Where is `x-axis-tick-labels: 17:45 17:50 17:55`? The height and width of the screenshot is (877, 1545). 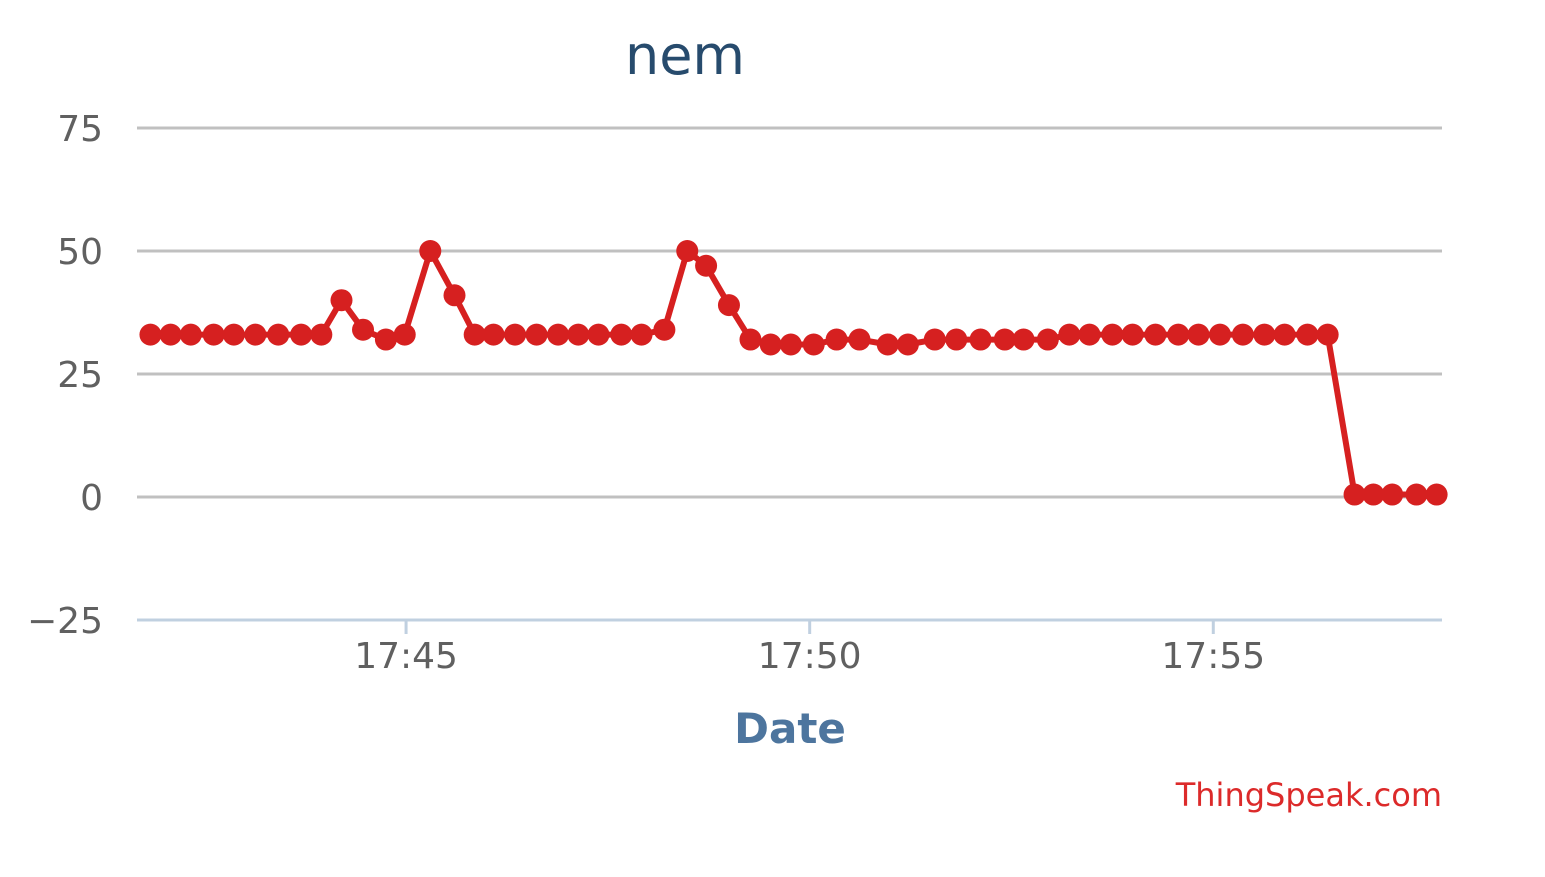
x-axis-tick-labels: 17:45 17:50 17:55 is located at coordinates (809, 656).